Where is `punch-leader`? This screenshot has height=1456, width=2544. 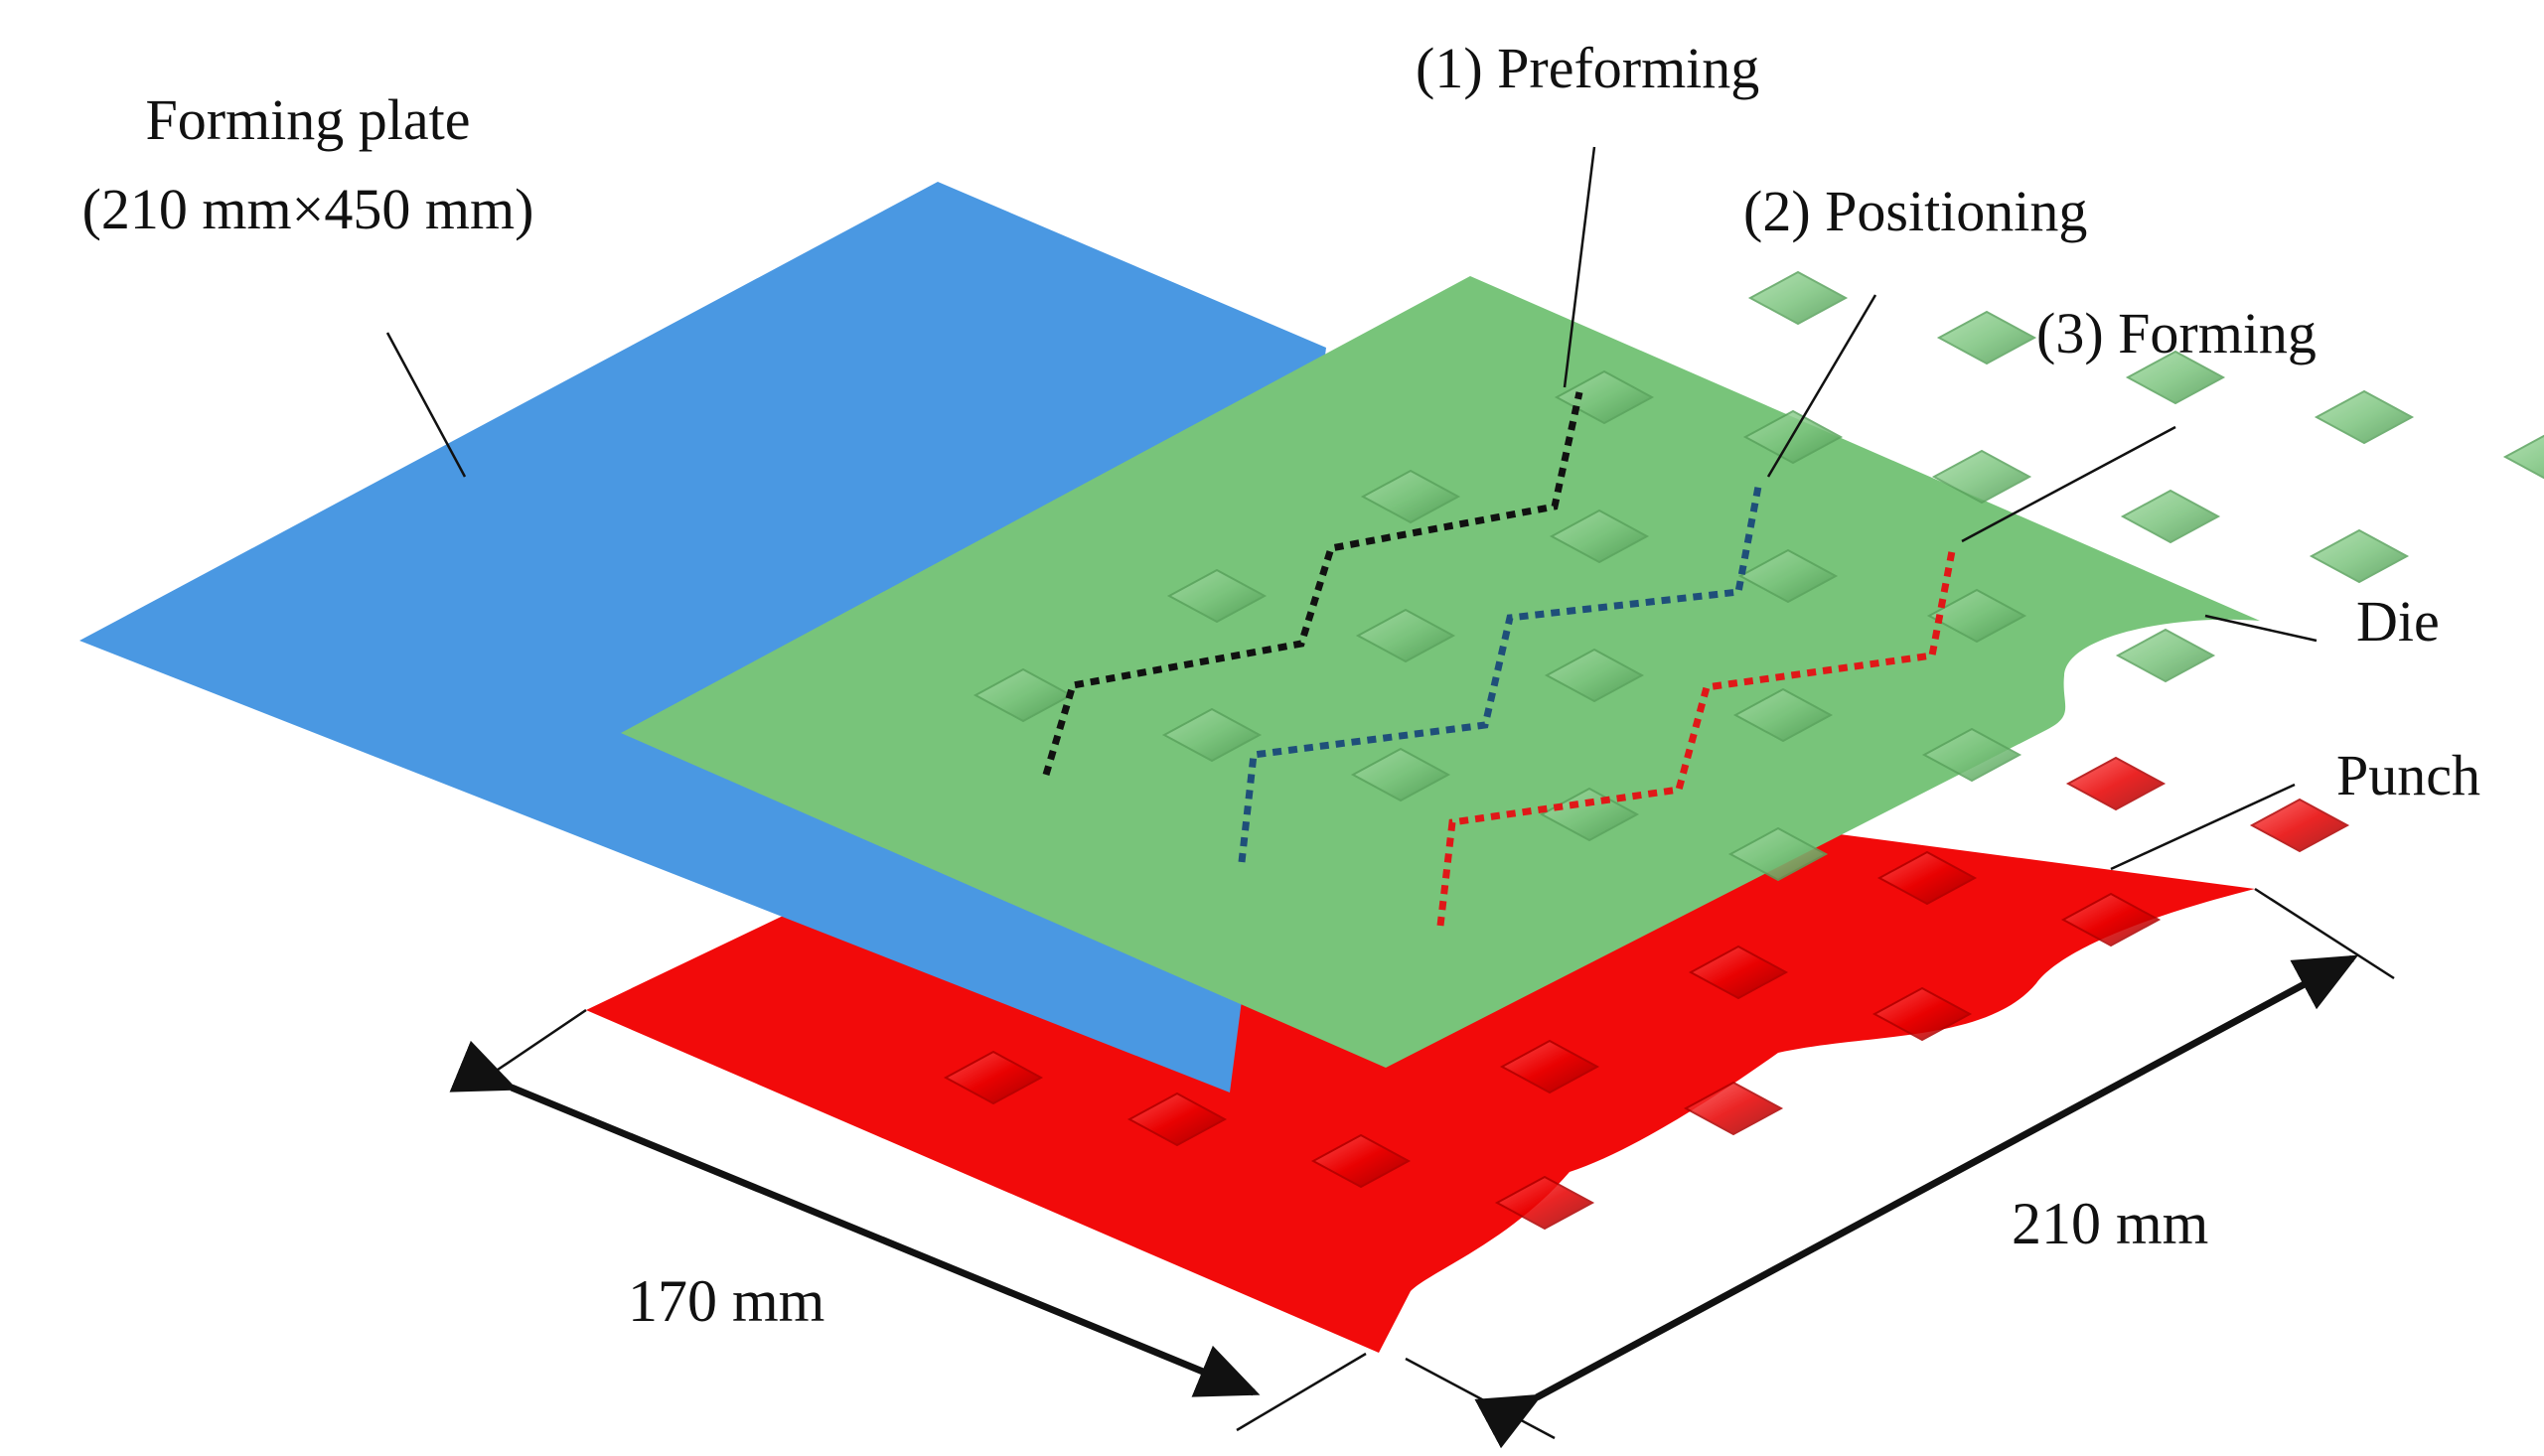 punch-leader is located at coordinates (2203, 827).